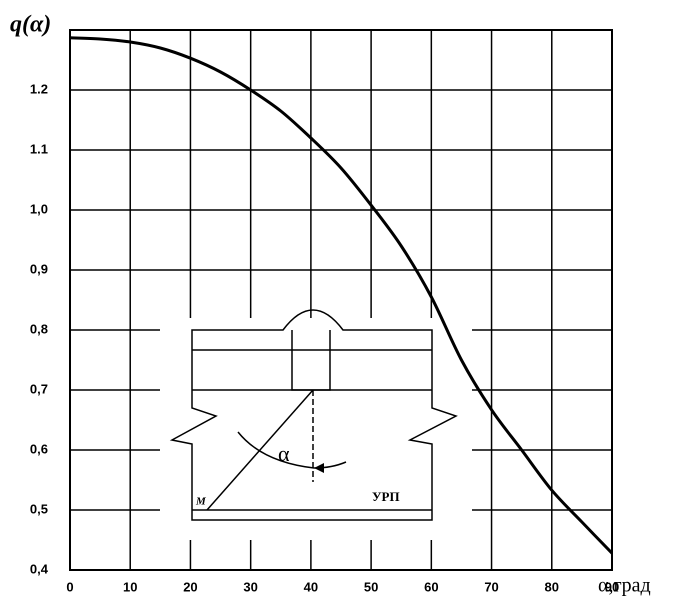 The height and width of the screenshot is (609, 676). Describe the element at coordinates (39, 148) in the screenshot. I see `y-tick-label: 1.1` at that location.